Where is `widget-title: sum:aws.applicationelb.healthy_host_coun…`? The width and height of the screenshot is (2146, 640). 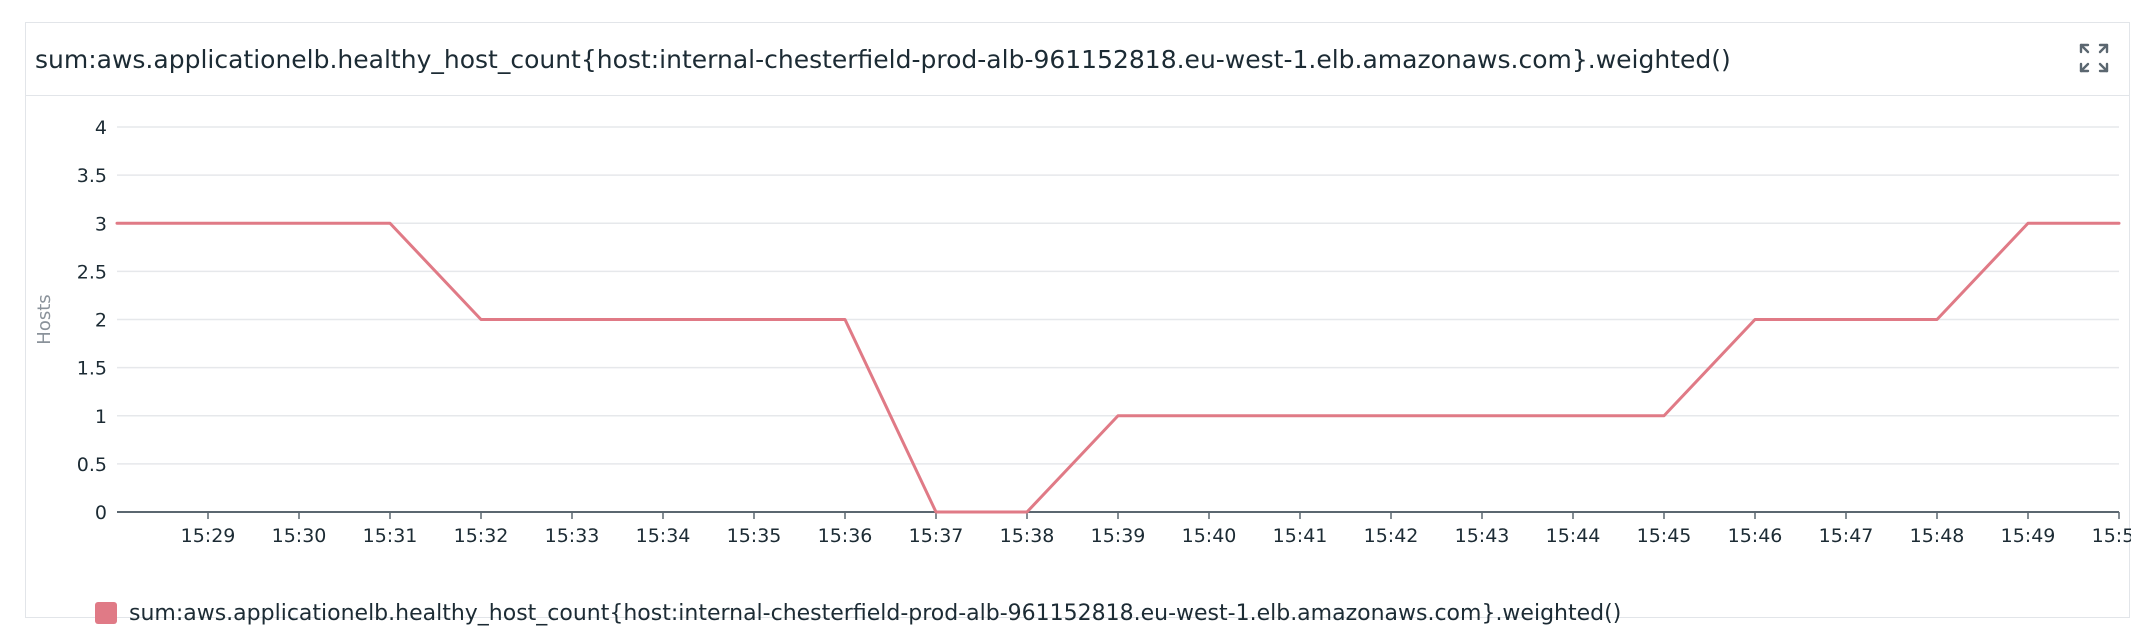 widget-title: sum:aws.applicationelb.healthy_host_coun… is located at coordinates (883, 59).